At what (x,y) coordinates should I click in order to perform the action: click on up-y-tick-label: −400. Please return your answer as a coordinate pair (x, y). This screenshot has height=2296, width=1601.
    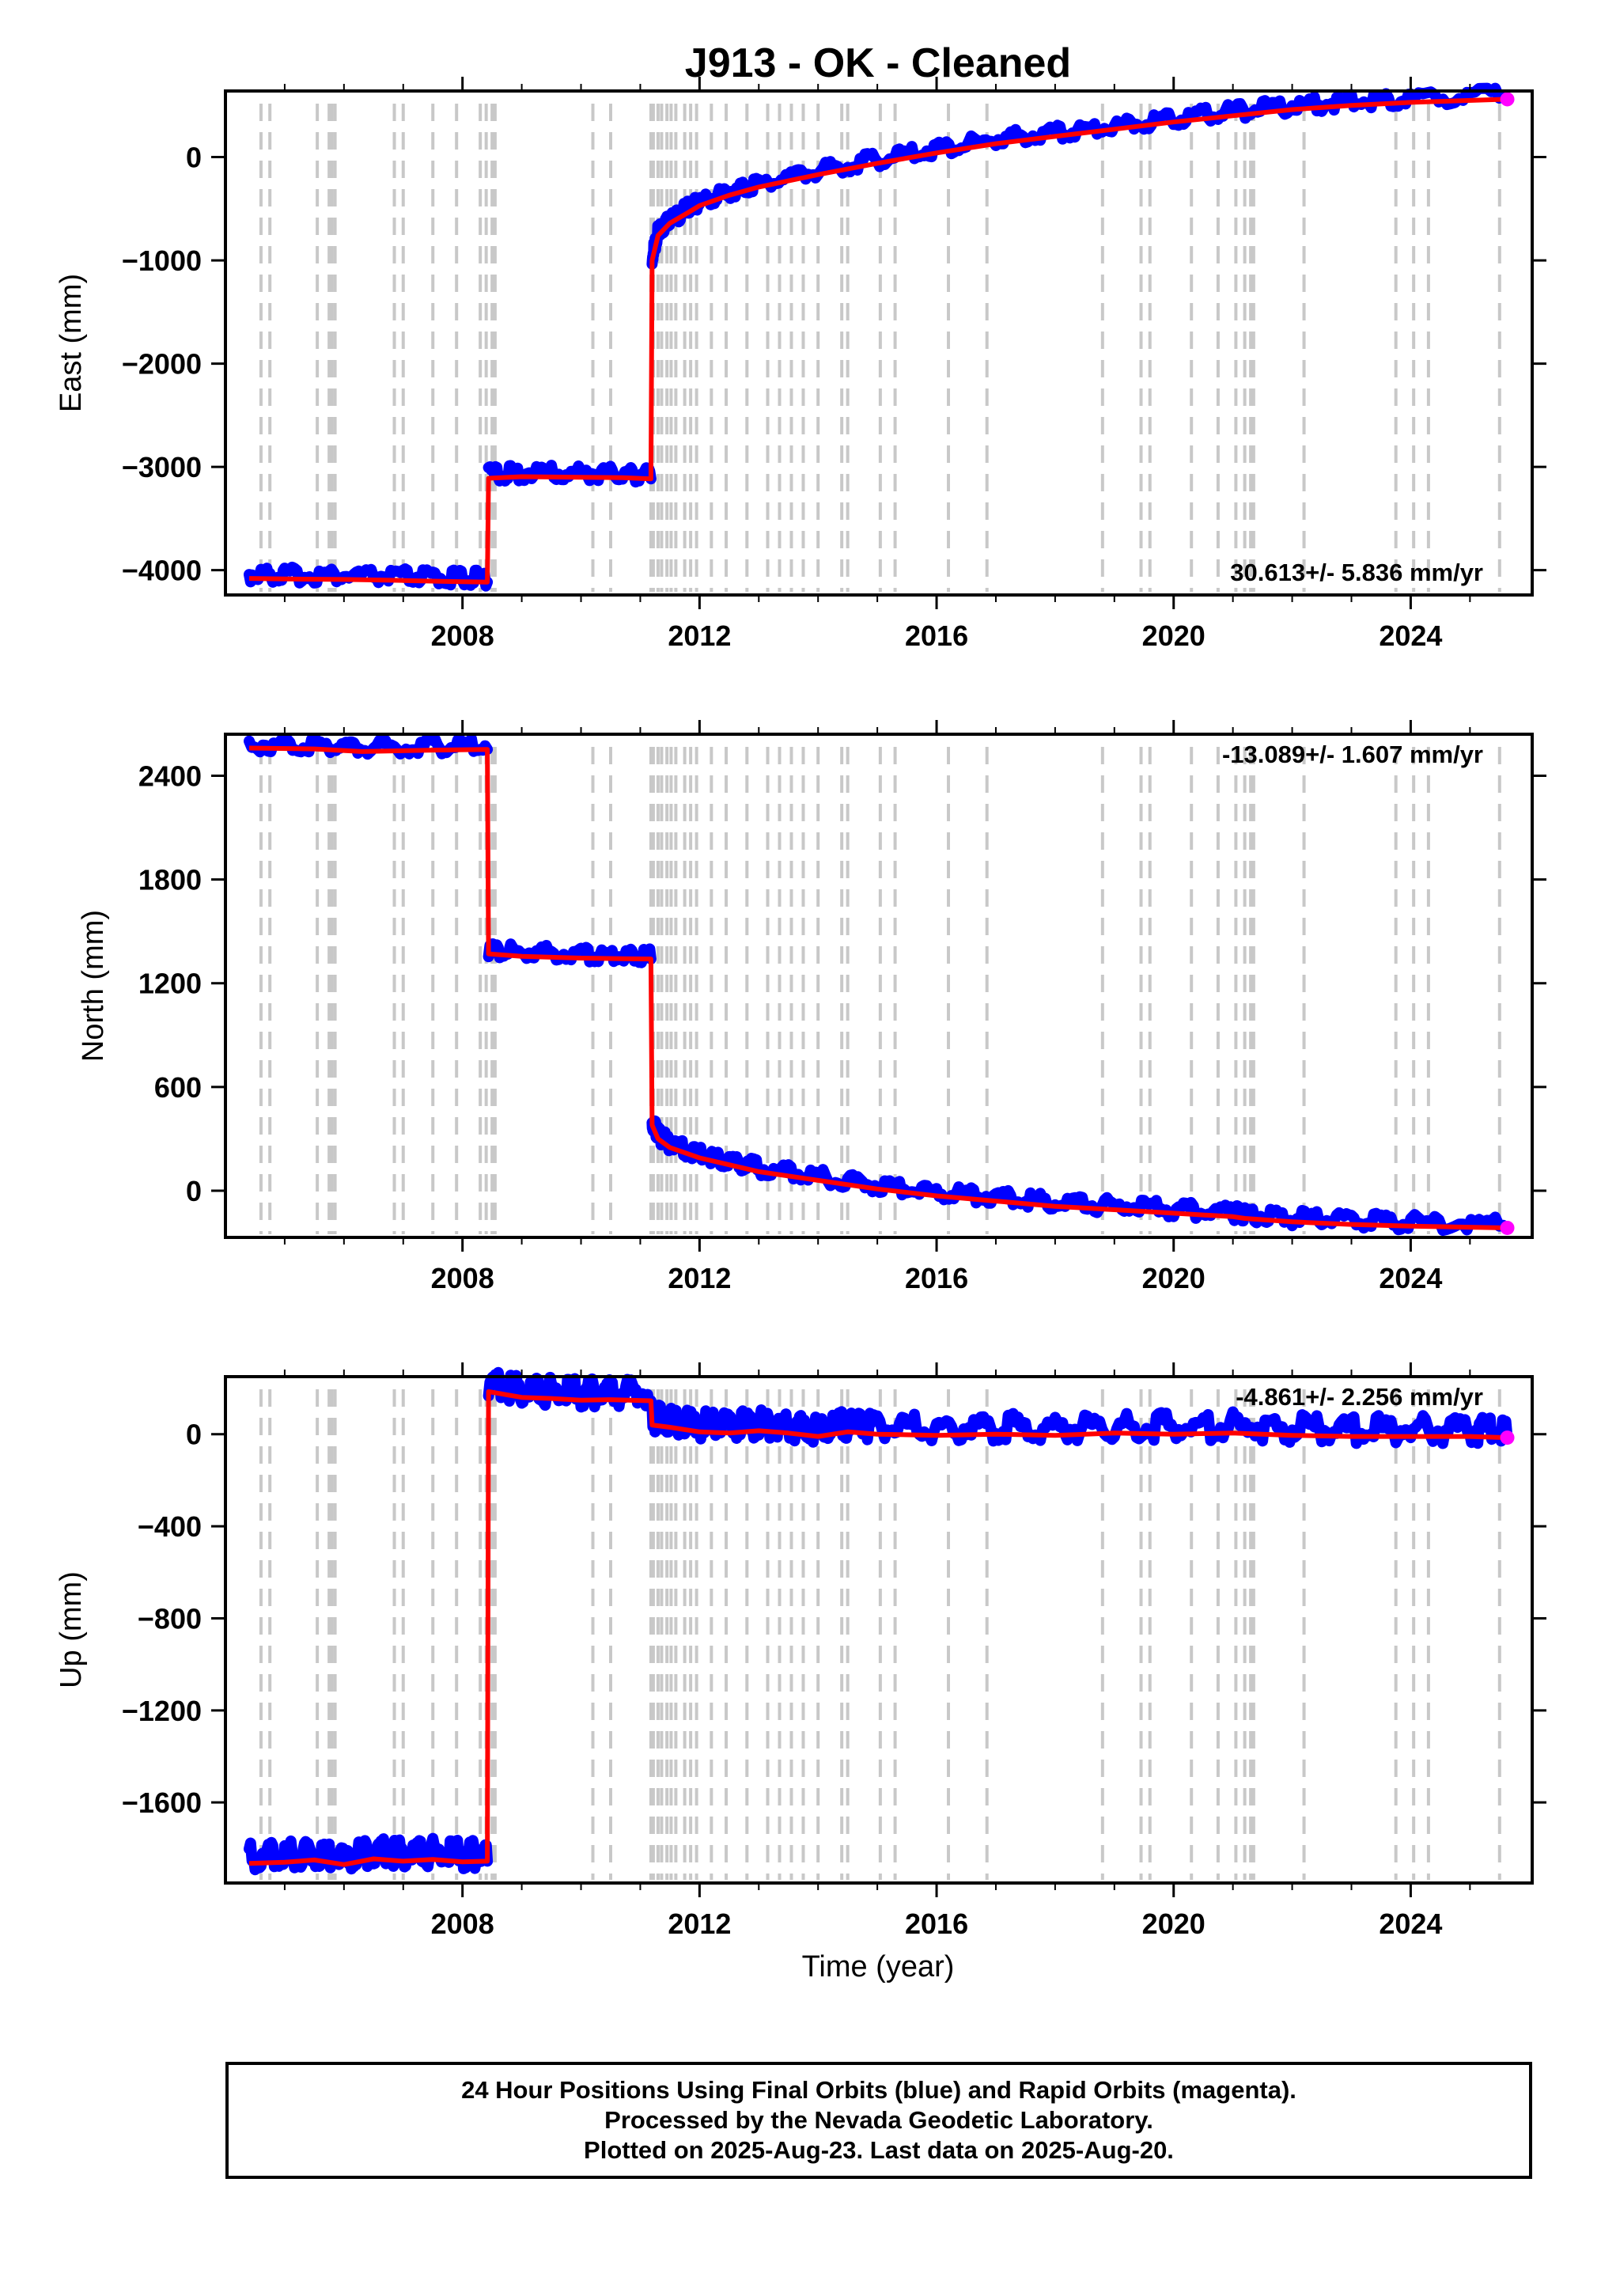
    Looking at the image, I should click on (170, 1527).